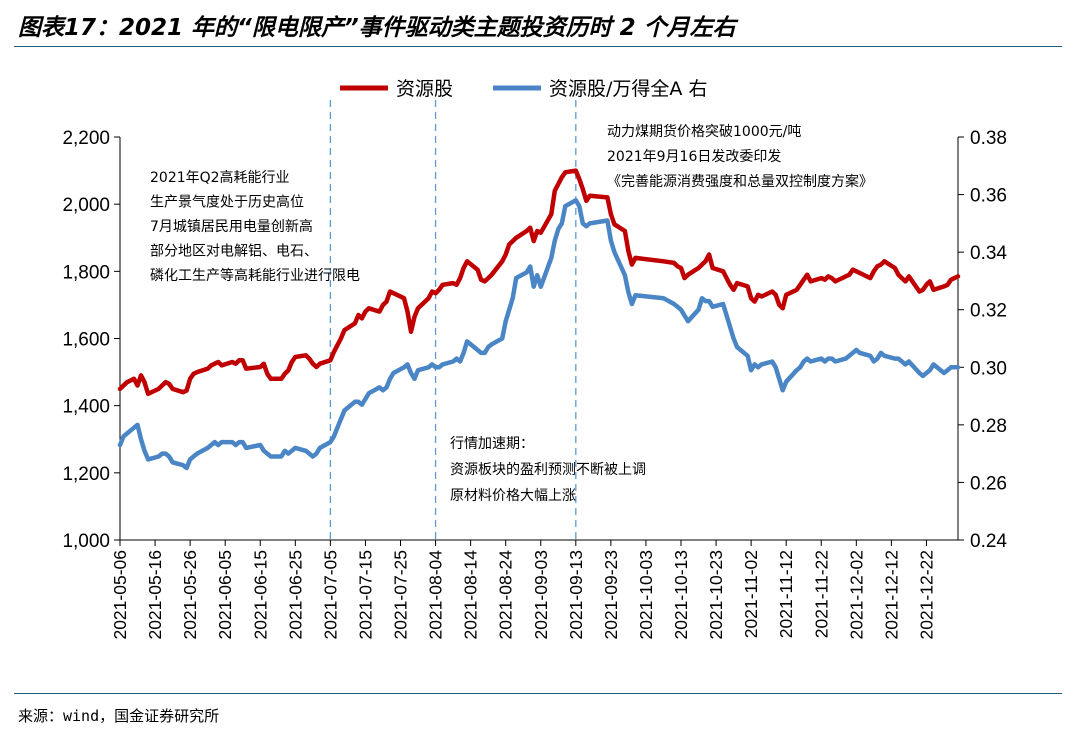 The image size is (1080, 747). Describe the element at coordinates (751, 594) in the screenshot. I see `x-tick-label: 2021-11-02` at that location.